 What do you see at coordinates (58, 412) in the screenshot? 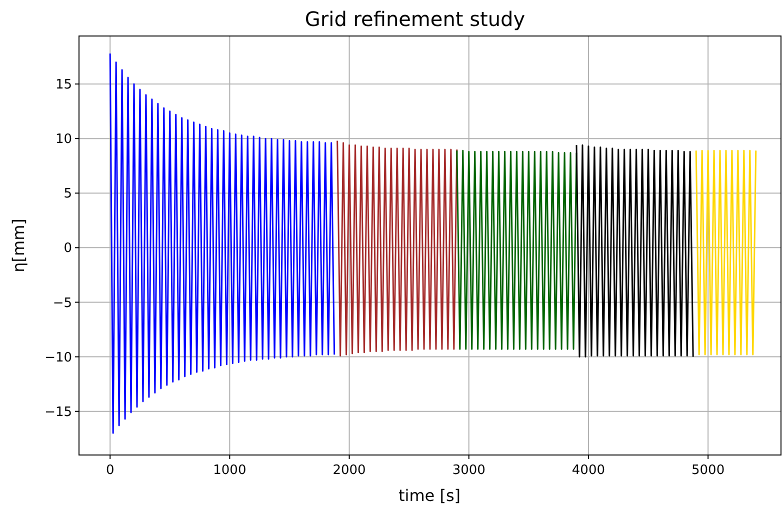
I see `y-tick-label: −15` at bounding box center [58, 412].